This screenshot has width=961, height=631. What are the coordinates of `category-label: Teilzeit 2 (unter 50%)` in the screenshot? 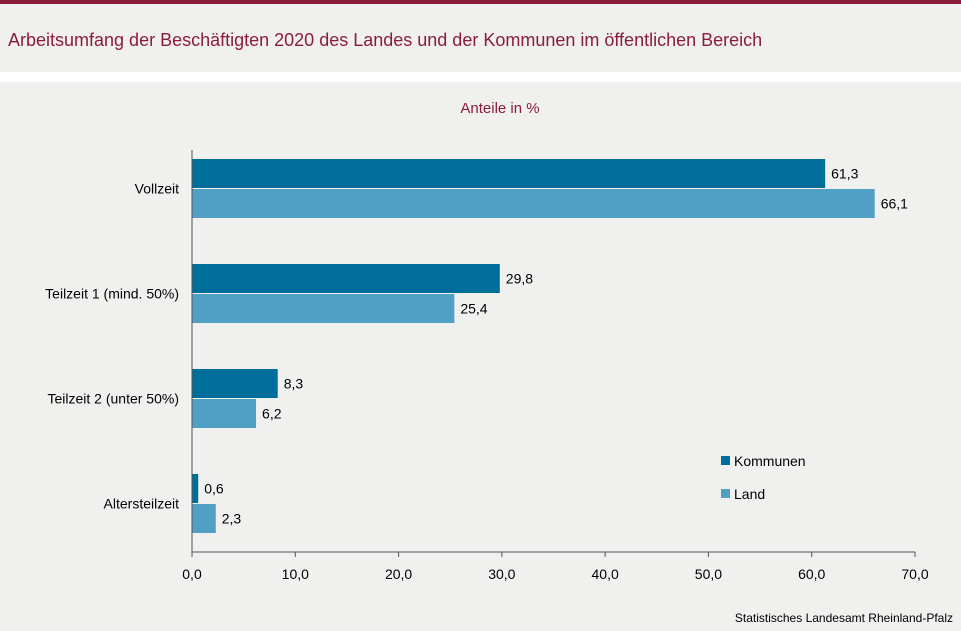 It's located at (113, 399).